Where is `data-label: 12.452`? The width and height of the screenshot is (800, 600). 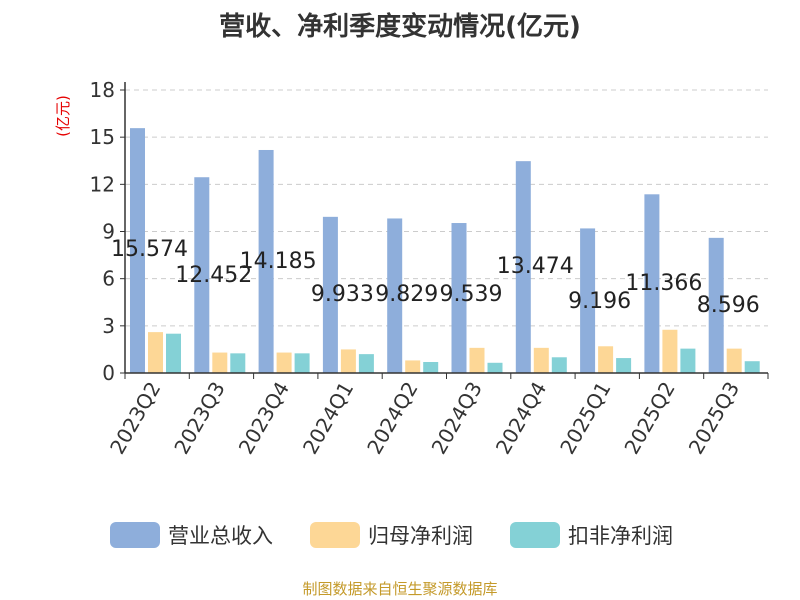
data-label: 12.452 is located at coordinates (213, 275).